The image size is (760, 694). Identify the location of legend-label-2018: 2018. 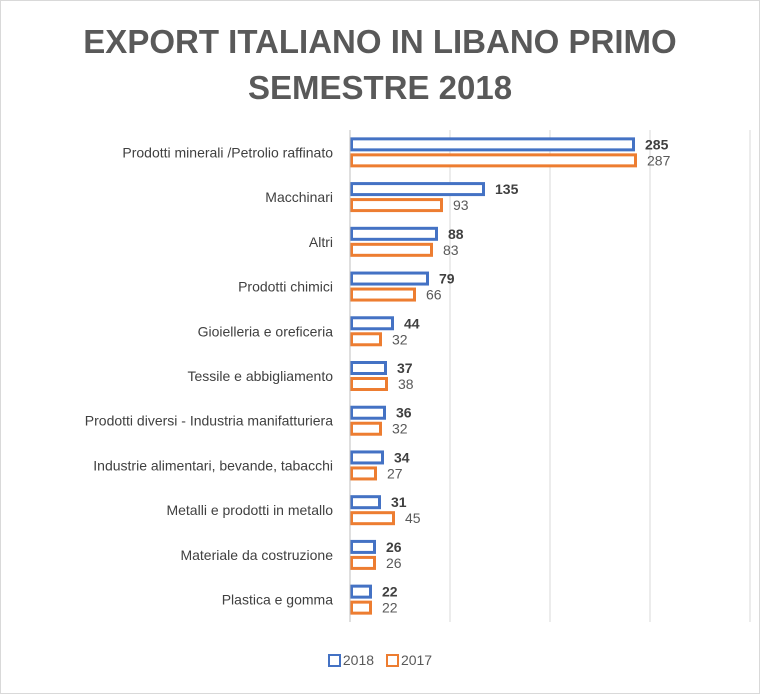
(358, 660).